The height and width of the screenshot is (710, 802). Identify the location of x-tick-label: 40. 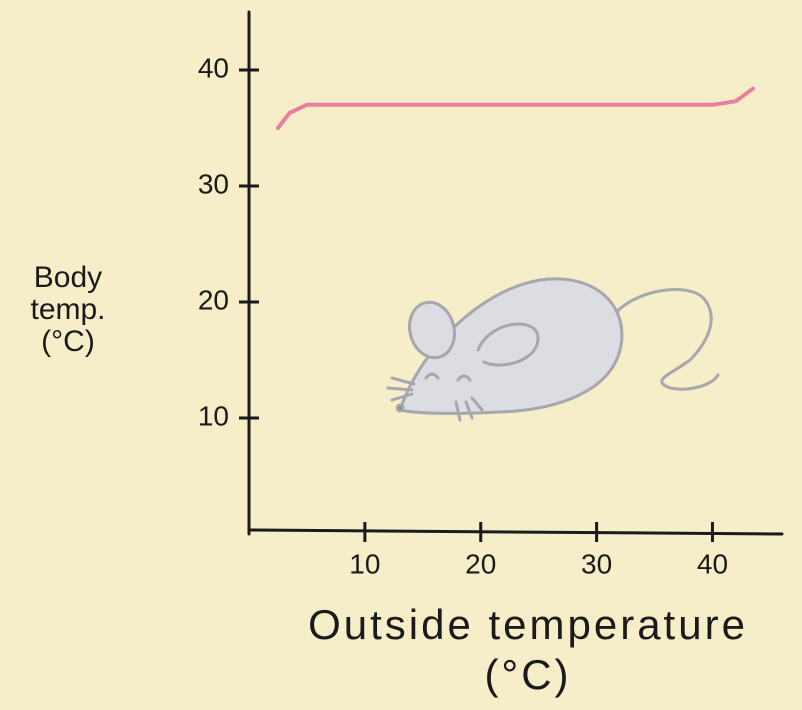
(712, 563).